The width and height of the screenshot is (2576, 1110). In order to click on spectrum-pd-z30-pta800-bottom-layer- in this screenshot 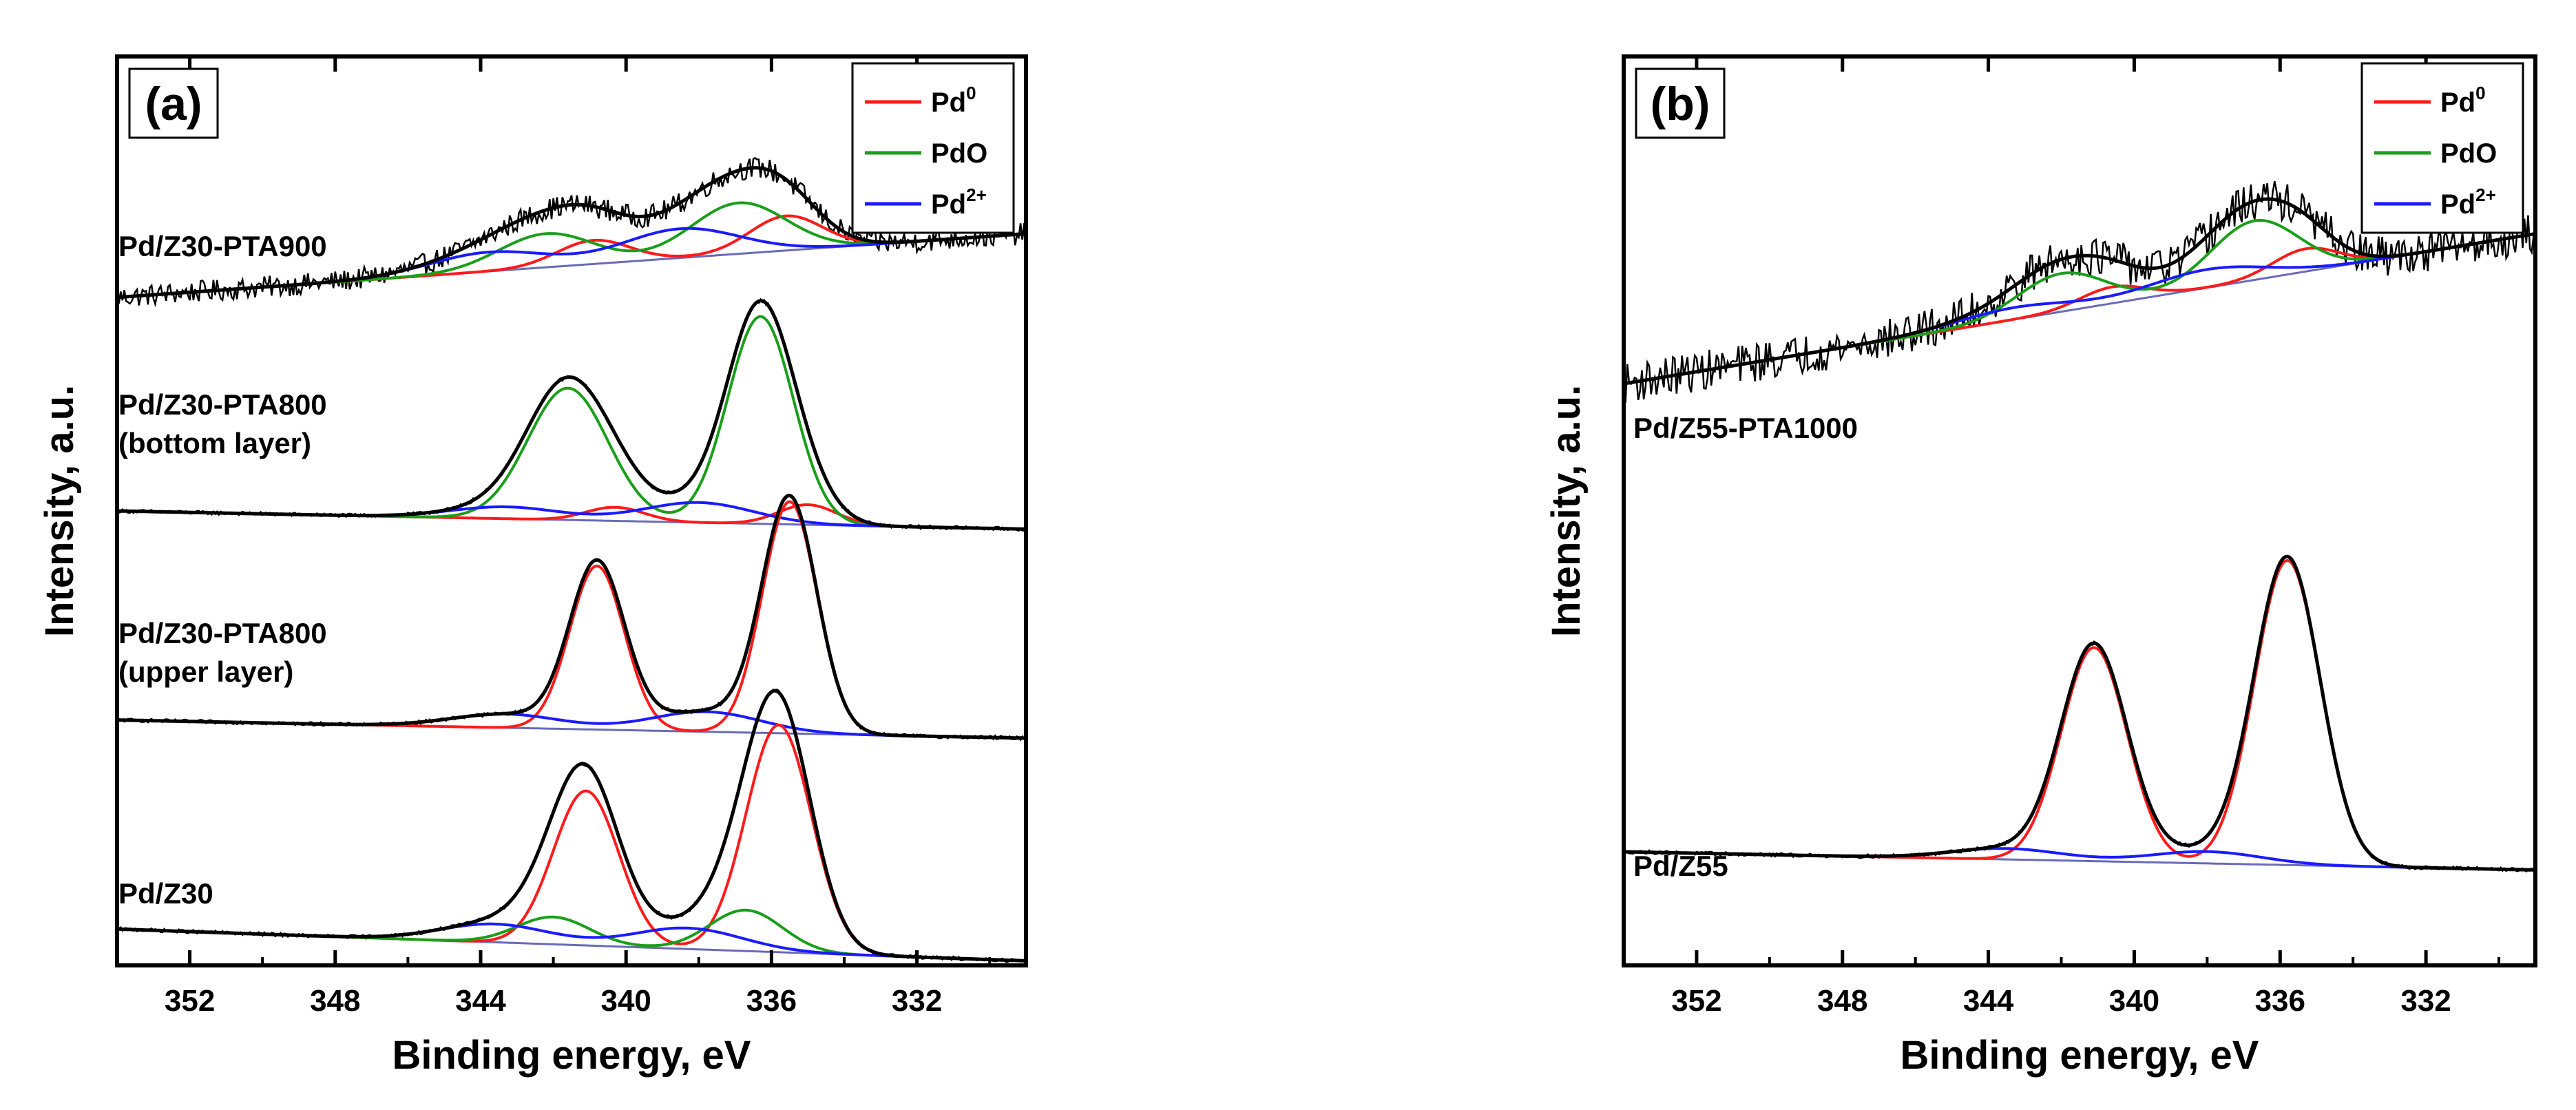, I will do `click(571, 414)`.